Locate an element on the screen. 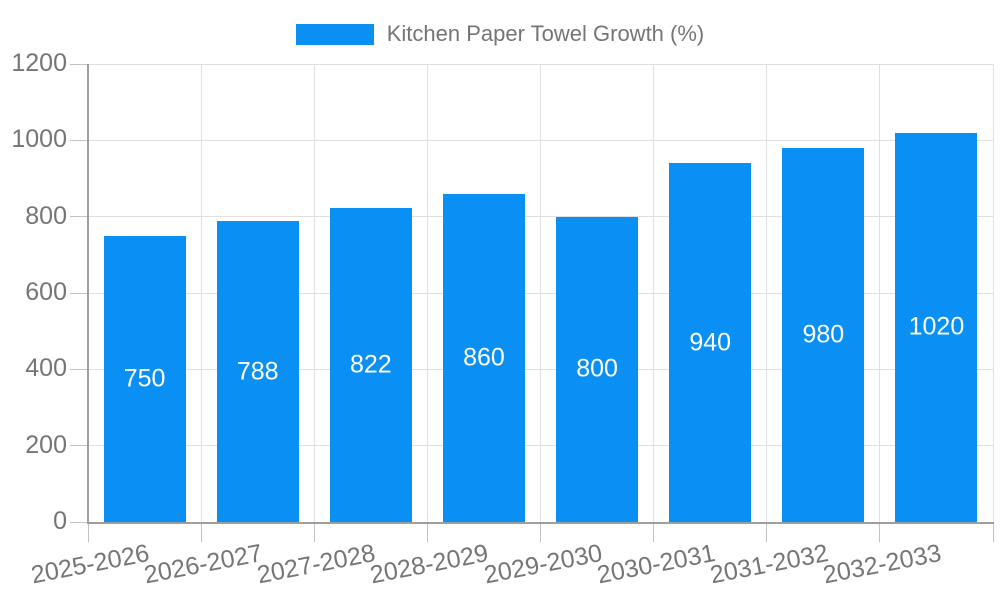 The height and width of the screenshot is (600, 1000). x-axis-tick-label: 2029-2030 is located at coordinates (543, 564).